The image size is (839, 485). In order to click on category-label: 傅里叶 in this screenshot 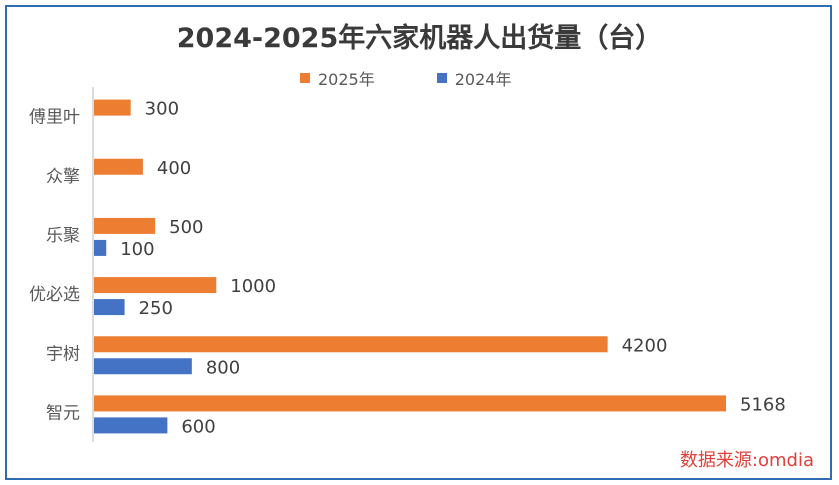, I will do `click(54, 118)`.